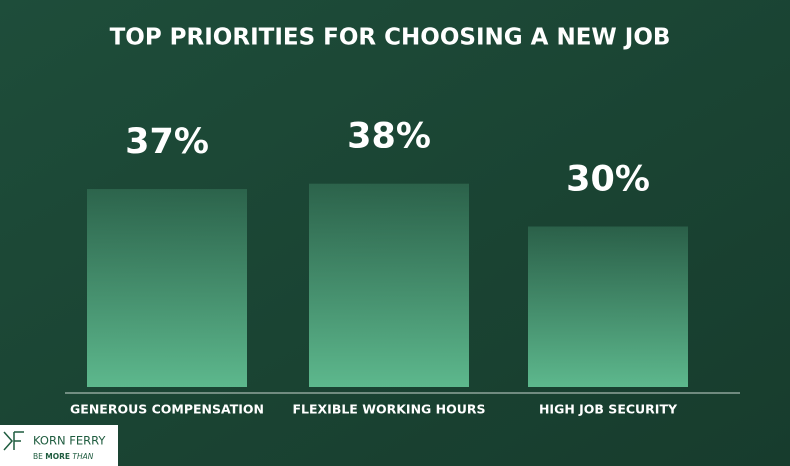 The height and width of the screenshot is (466, 790). What do you see at coordinates (38, 456) in the screenshot?
I see `tagline-word: BE` at bounding box center [38, 456].